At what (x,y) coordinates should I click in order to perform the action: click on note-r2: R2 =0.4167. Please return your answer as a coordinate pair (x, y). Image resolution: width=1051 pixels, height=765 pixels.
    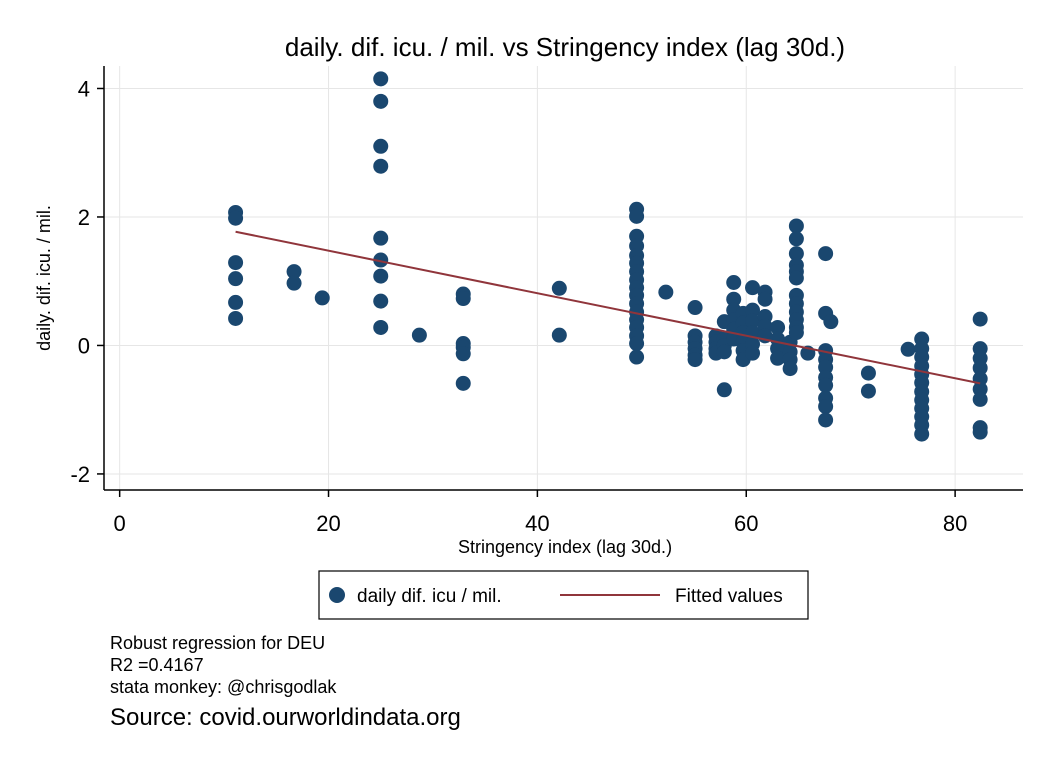
    Looking at the image, I should click on (157, 665).